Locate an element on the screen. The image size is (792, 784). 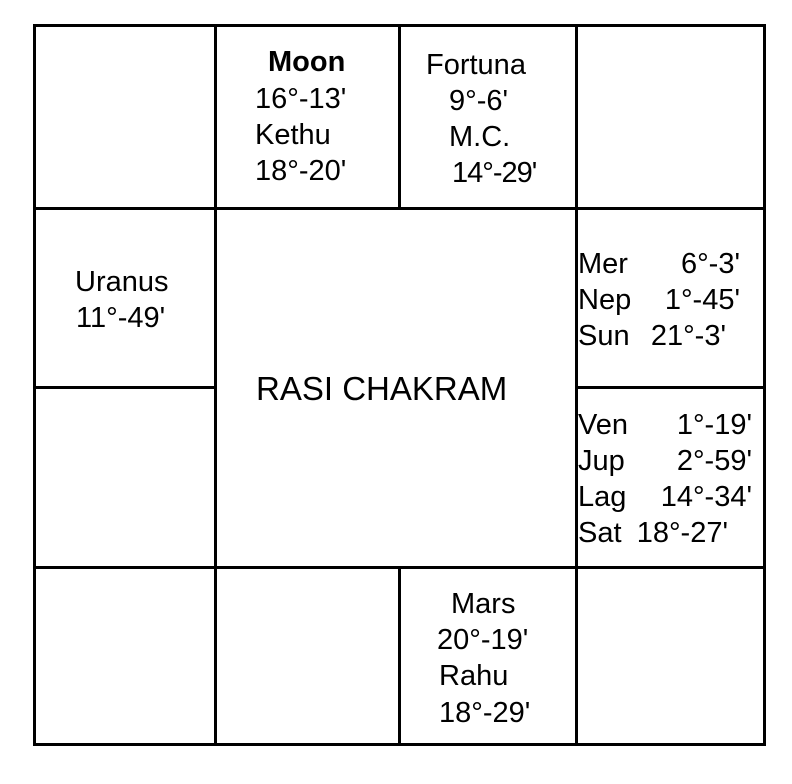
planet-degree: 1°-19' is located at coordinates (714, 425).